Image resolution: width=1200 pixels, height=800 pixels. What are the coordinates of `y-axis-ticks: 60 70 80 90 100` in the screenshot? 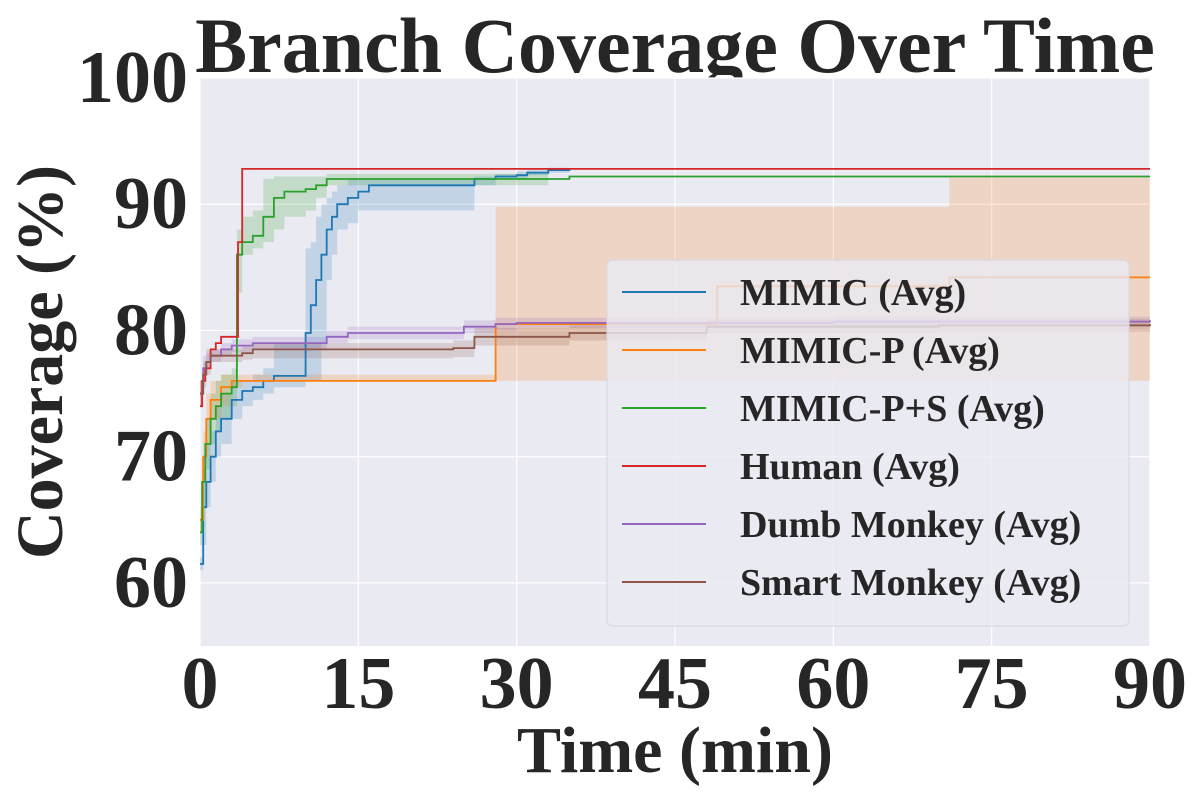 It's located at (132, 330).